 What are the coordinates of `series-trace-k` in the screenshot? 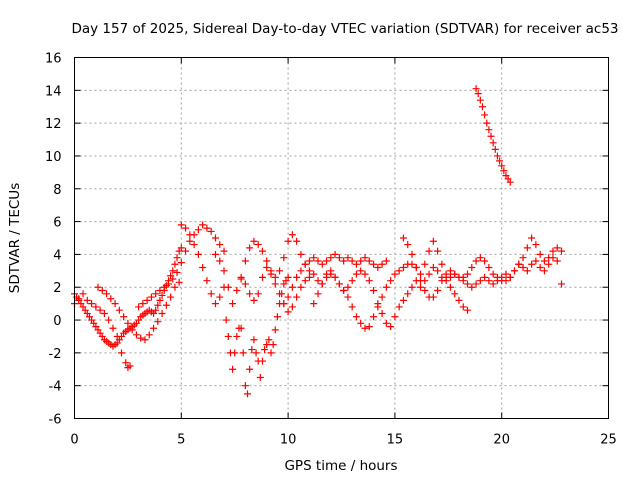 It's located at (491, 272).